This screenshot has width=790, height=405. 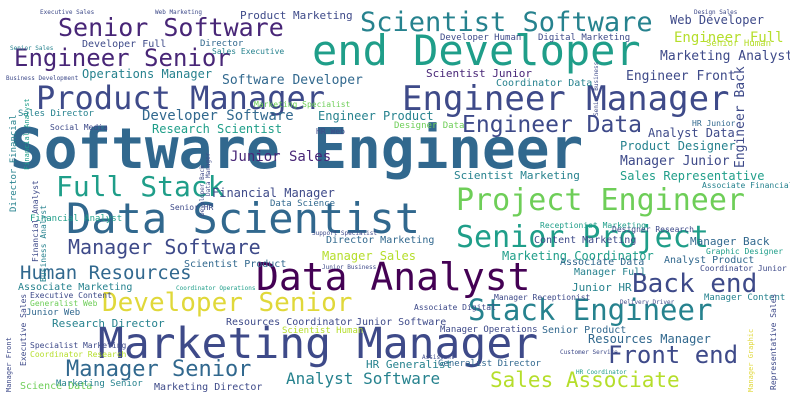 What do you see at coordinates (108, 323) in the screenshot?
I see `word: Research Director` at bounding box center [108, 323].